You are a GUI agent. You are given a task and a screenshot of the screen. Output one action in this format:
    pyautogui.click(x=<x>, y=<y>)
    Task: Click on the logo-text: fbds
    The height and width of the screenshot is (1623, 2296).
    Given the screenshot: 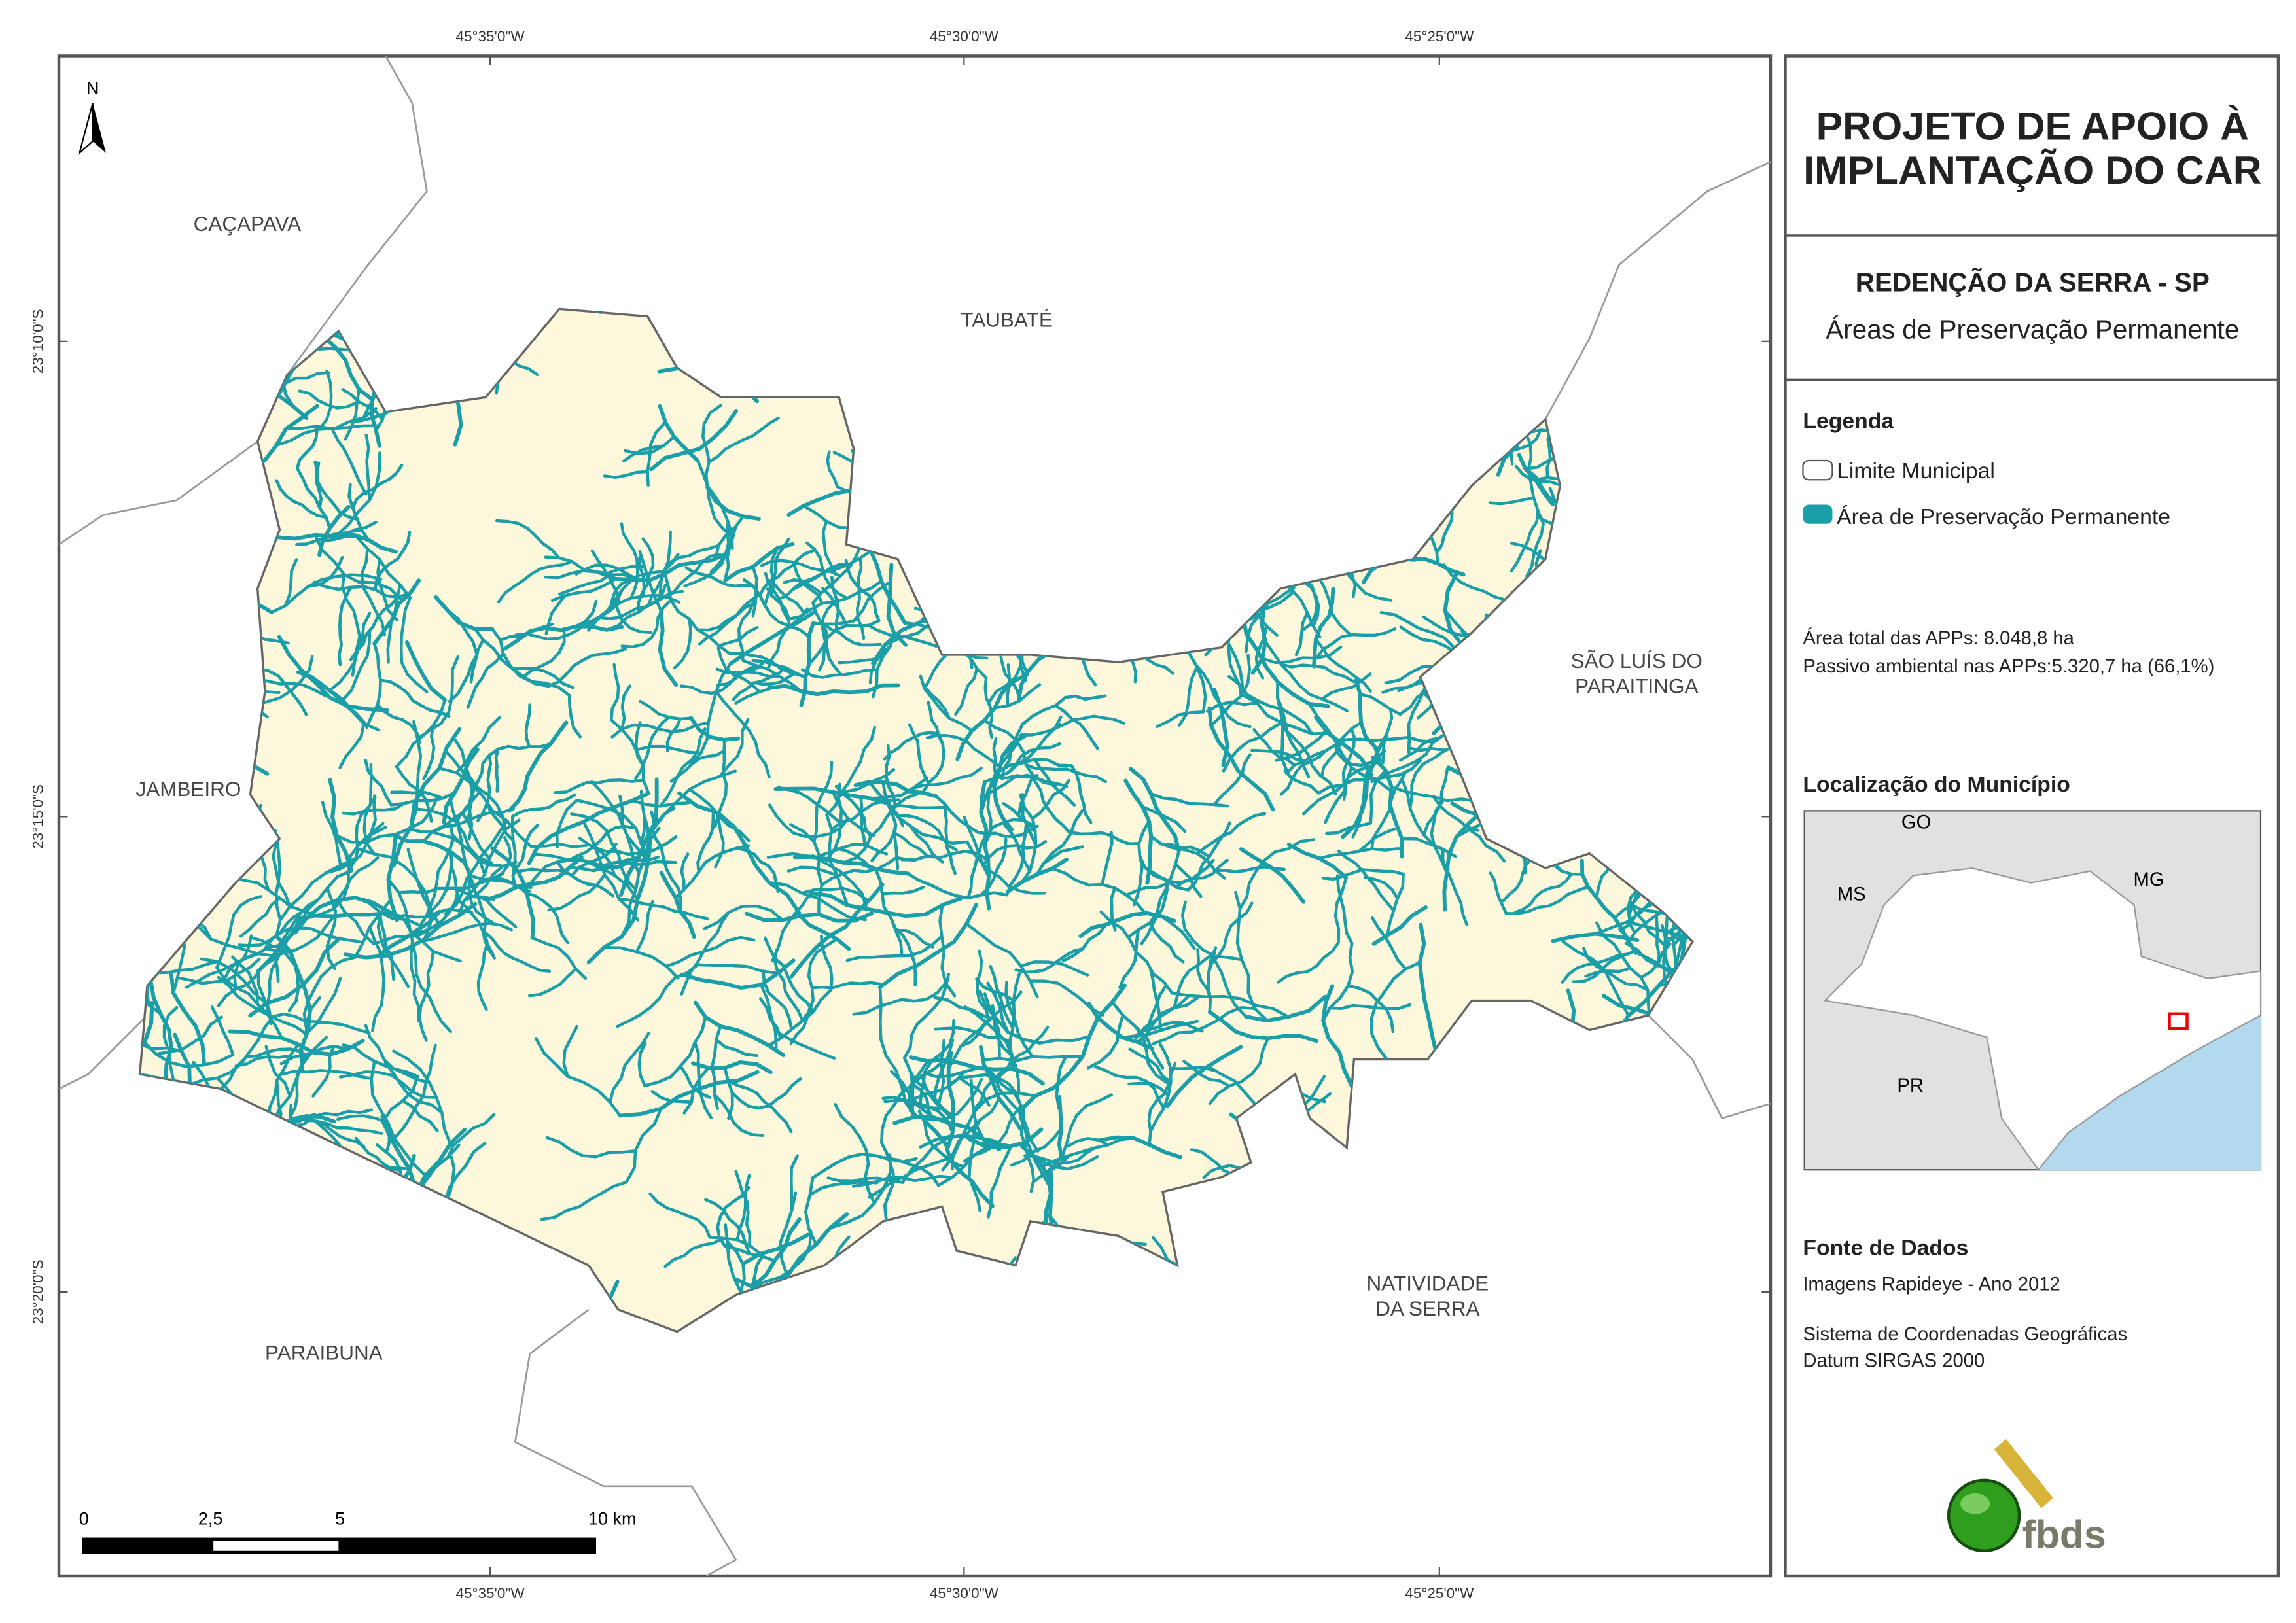 What is the action you would take?
    pyautogui.click(x=2064, y=1534)
    